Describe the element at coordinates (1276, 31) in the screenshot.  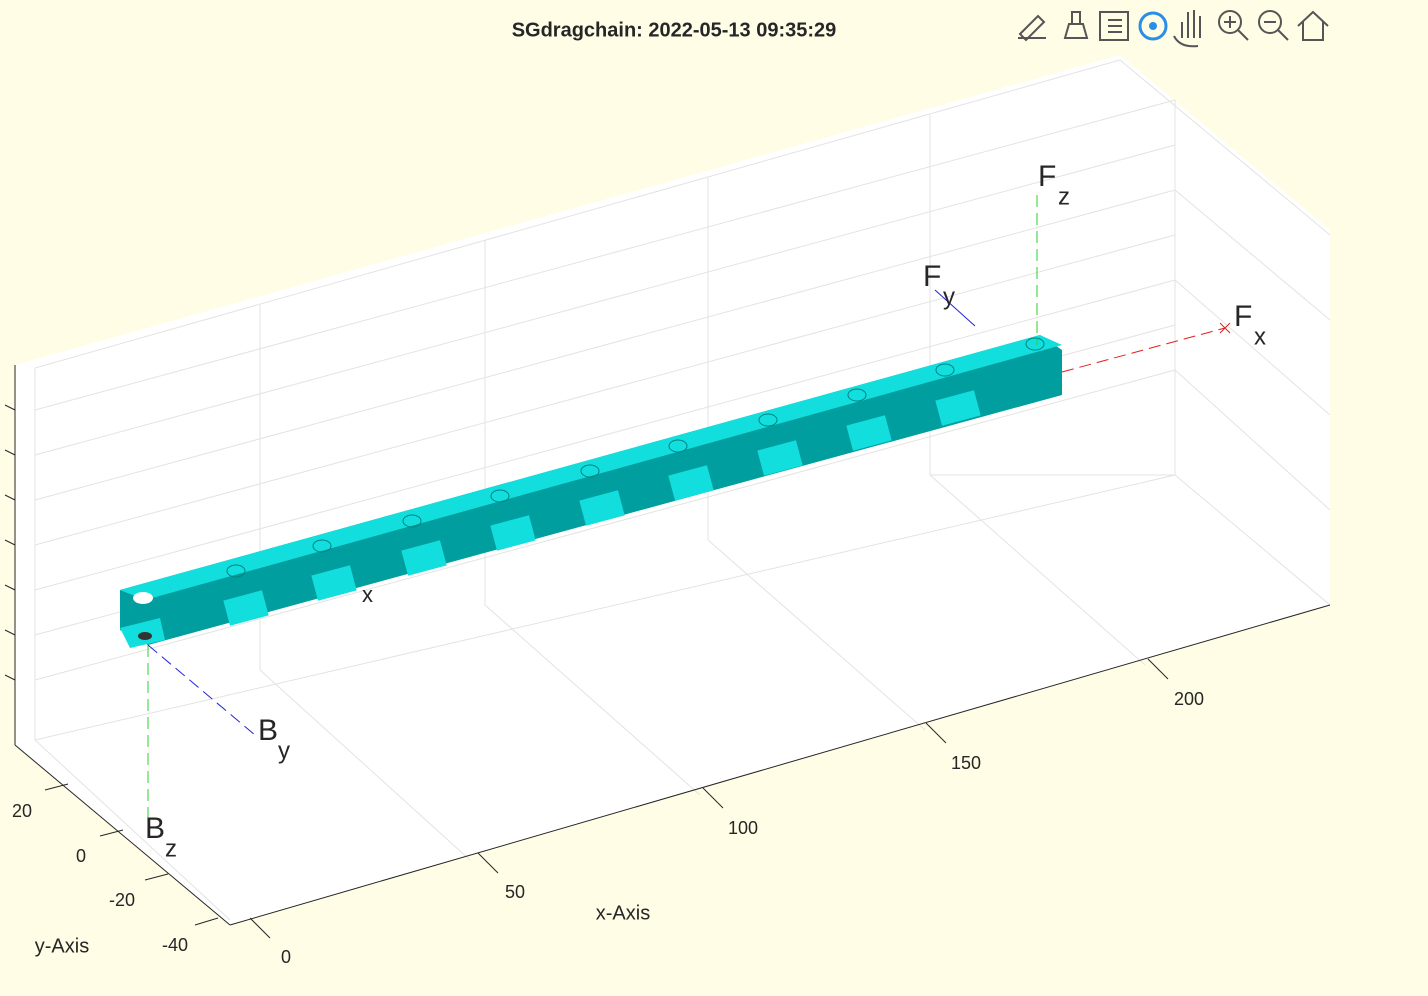
I see `zoom-out-glyph` at that location.